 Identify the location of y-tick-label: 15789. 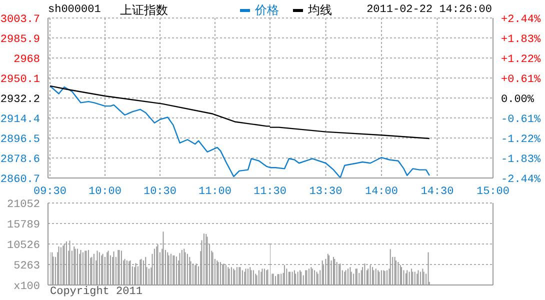
(23, 225).